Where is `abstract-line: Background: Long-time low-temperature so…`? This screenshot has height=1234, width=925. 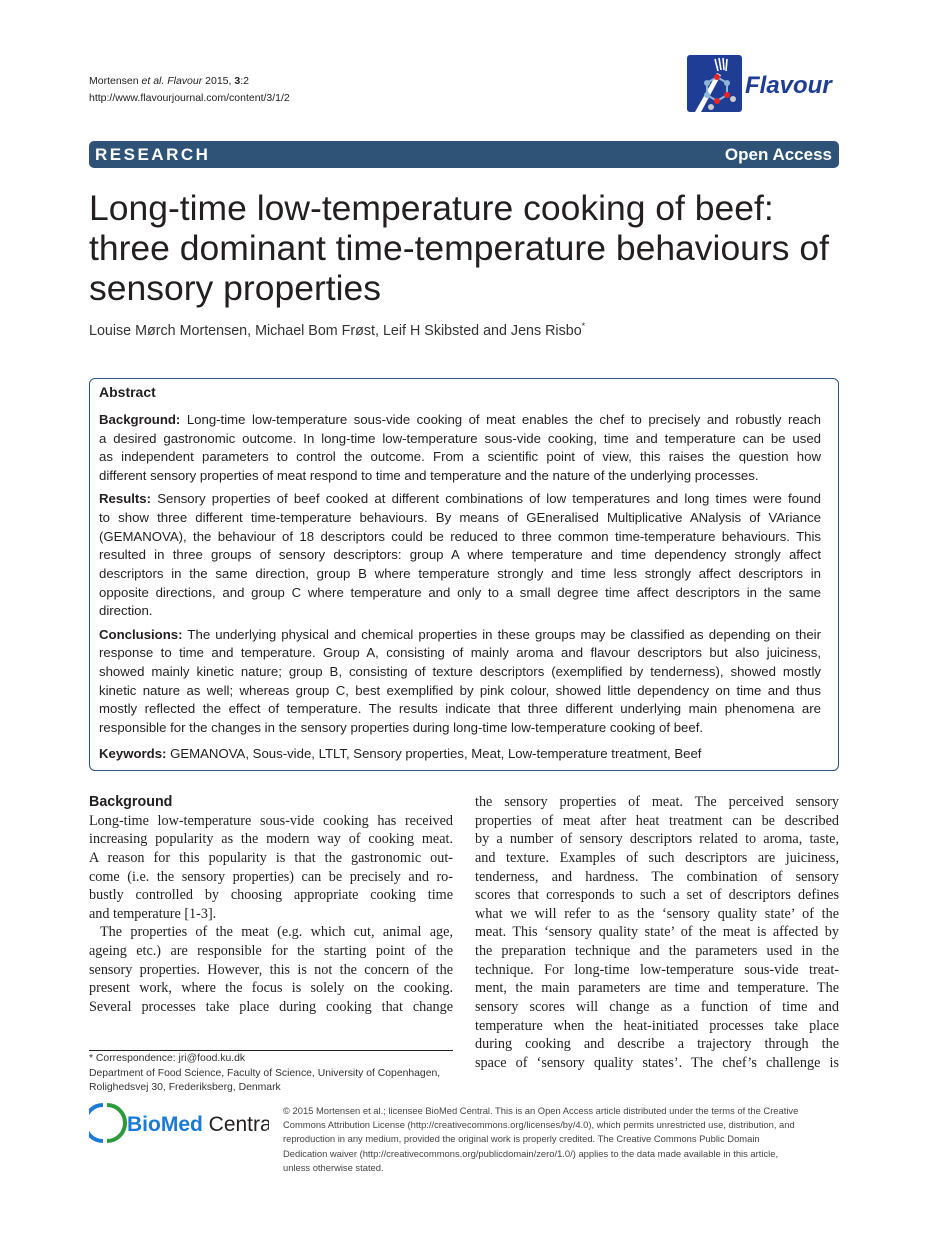 abstract-line: Background: Long-time low-temperature so… is located at coordinates (460, 420).